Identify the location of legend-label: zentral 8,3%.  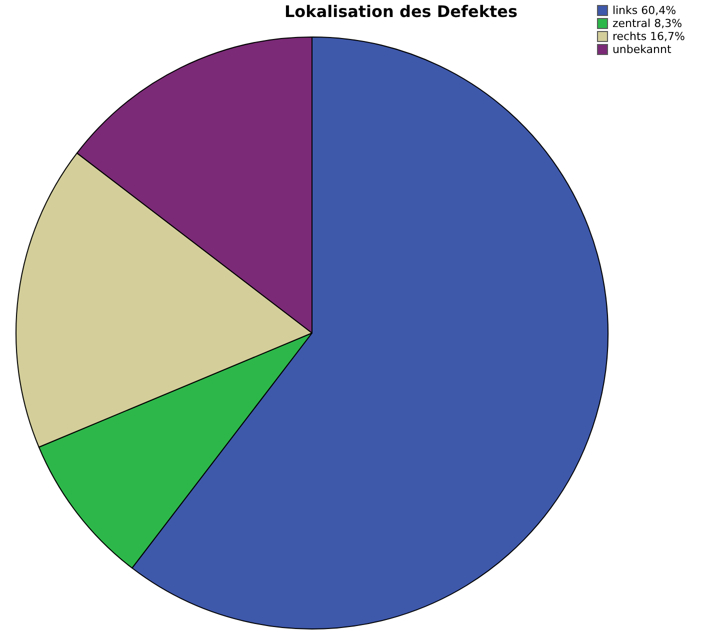
(647, 23).